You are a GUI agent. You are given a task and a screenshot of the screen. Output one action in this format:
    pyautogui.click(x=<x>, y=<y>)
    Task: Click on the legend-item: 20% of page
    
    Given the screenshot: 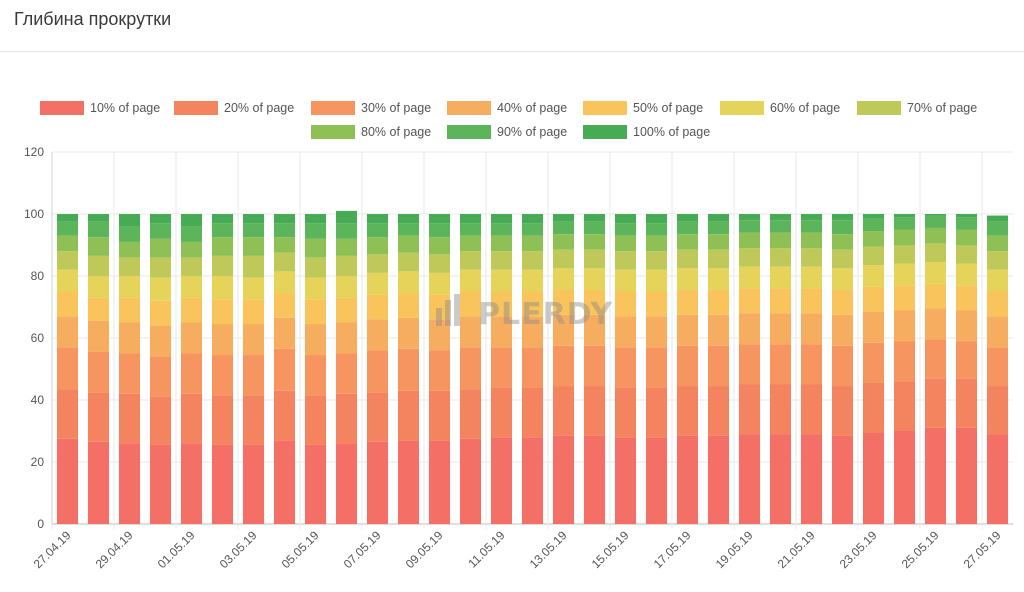 What is the action you would take?
    pyautogui.click(x=234, y=108)
    